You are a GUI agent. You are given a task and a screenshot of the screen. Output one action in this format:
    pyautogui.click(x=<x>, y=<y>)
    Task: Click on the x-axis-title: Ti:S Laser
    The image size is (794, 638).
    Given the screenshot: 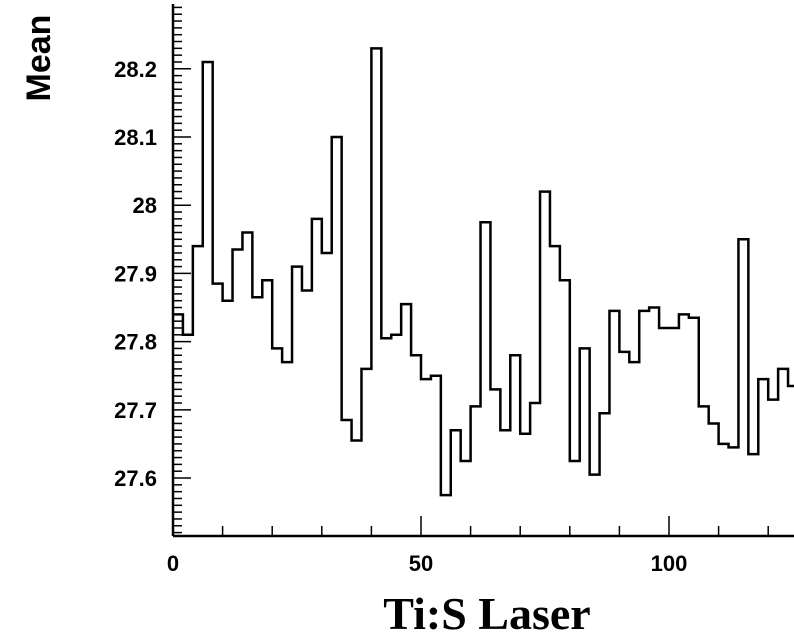 What is the action you would take?
    pyautogui.click(x=486, y=613)
    